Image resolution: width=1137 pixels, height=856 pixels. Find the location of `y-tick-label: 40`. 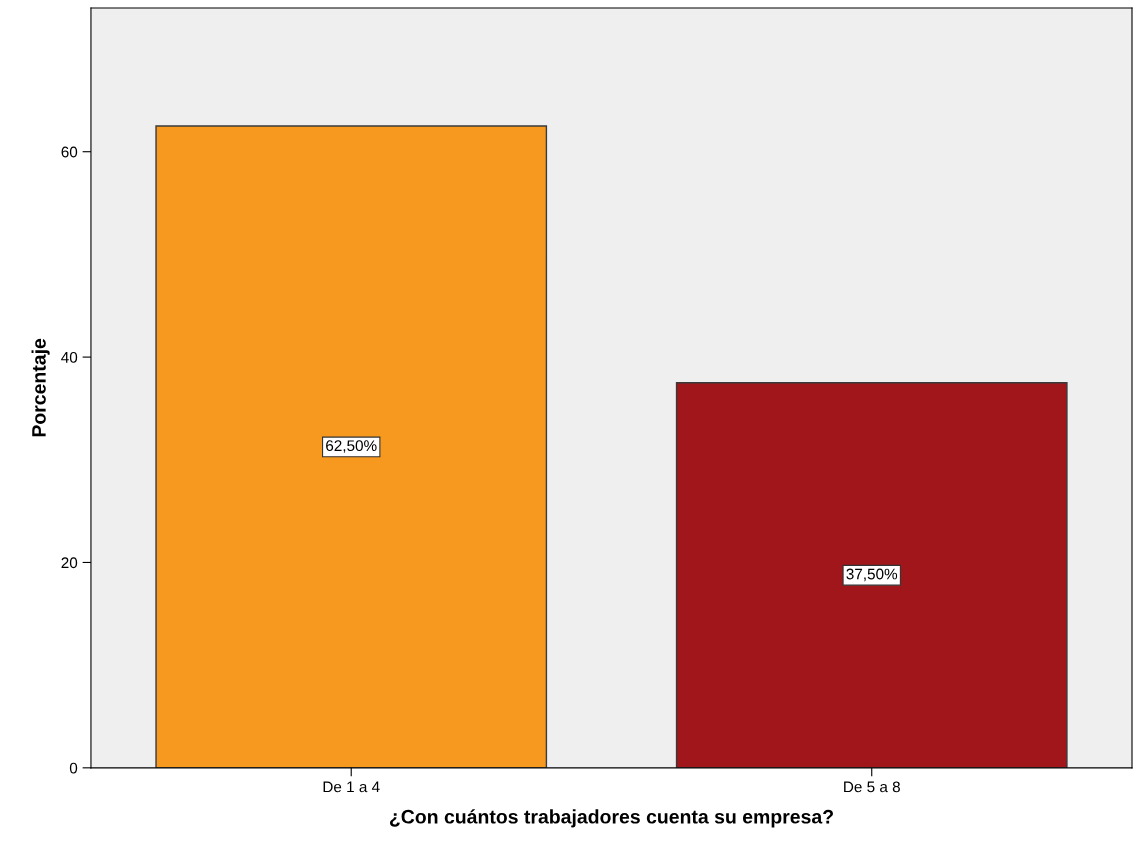

y-tick-label: 40 is located at coordinates (69, 357).